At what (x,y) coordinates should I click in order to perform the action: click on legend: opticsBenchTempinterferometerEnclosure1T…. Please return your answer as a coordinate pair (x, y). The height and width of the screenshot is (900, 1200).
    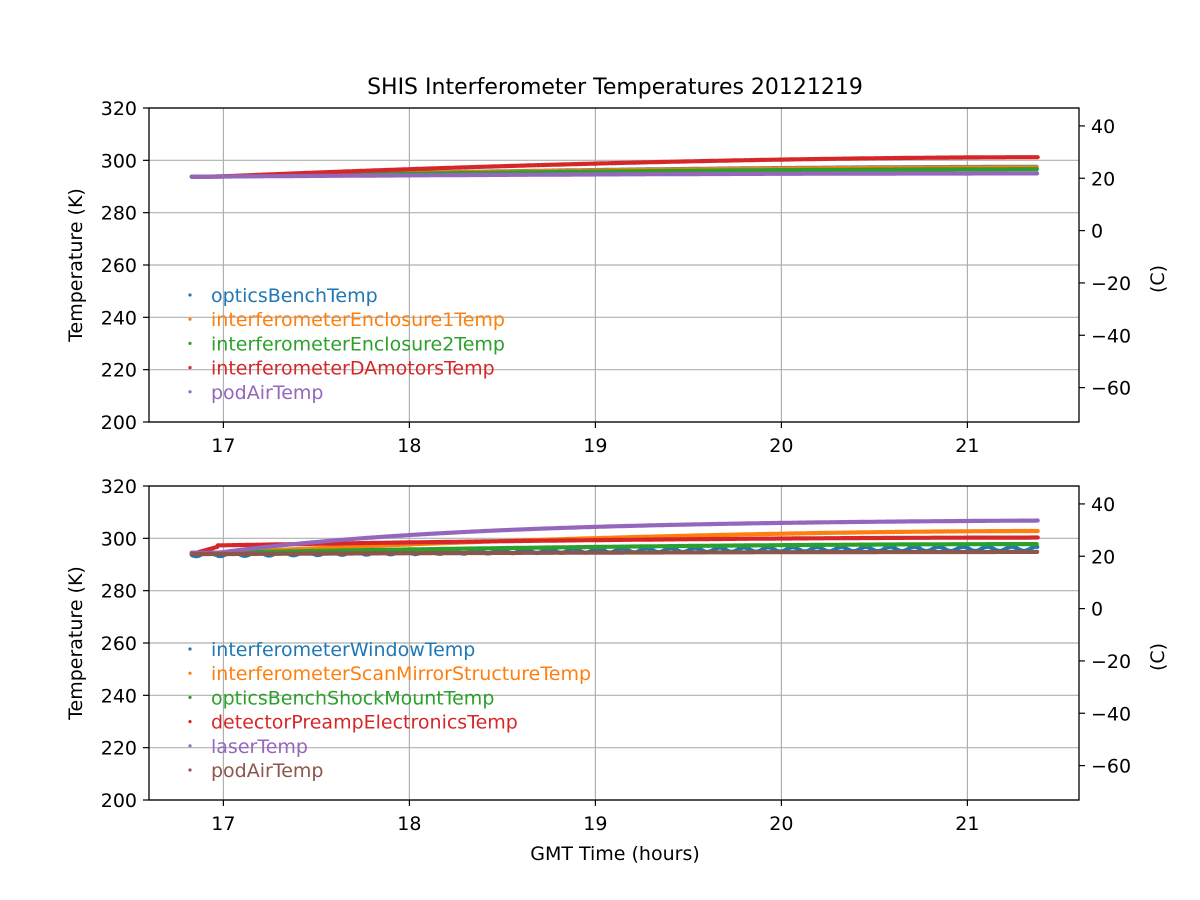
    Looking at the image, I should click on (346, 344).